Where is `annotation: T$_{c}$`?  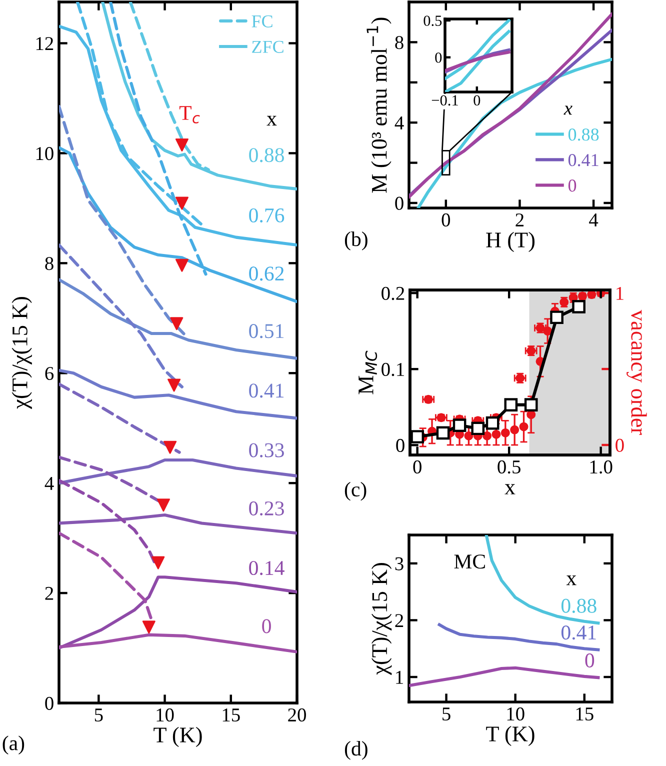 annotation: T$_{c}$ is located at coordinates (189, 115).